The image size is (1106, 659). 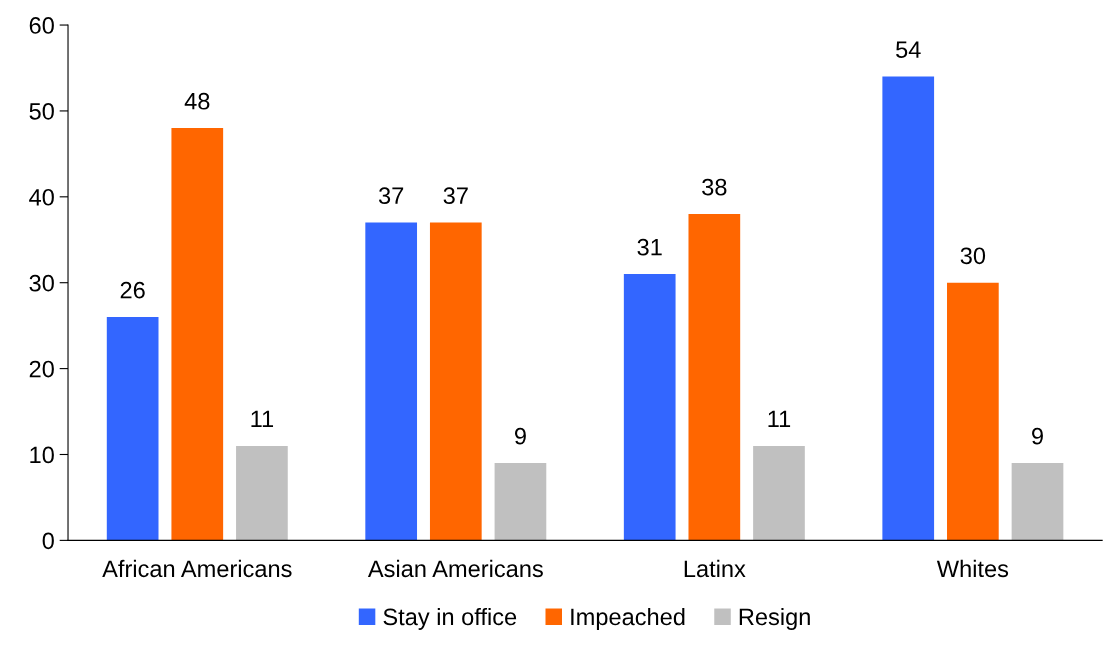 What do you see at coordinates (649, 247) in the screenshot?
I see `data-label: 31` at bounding box center [649, 247].